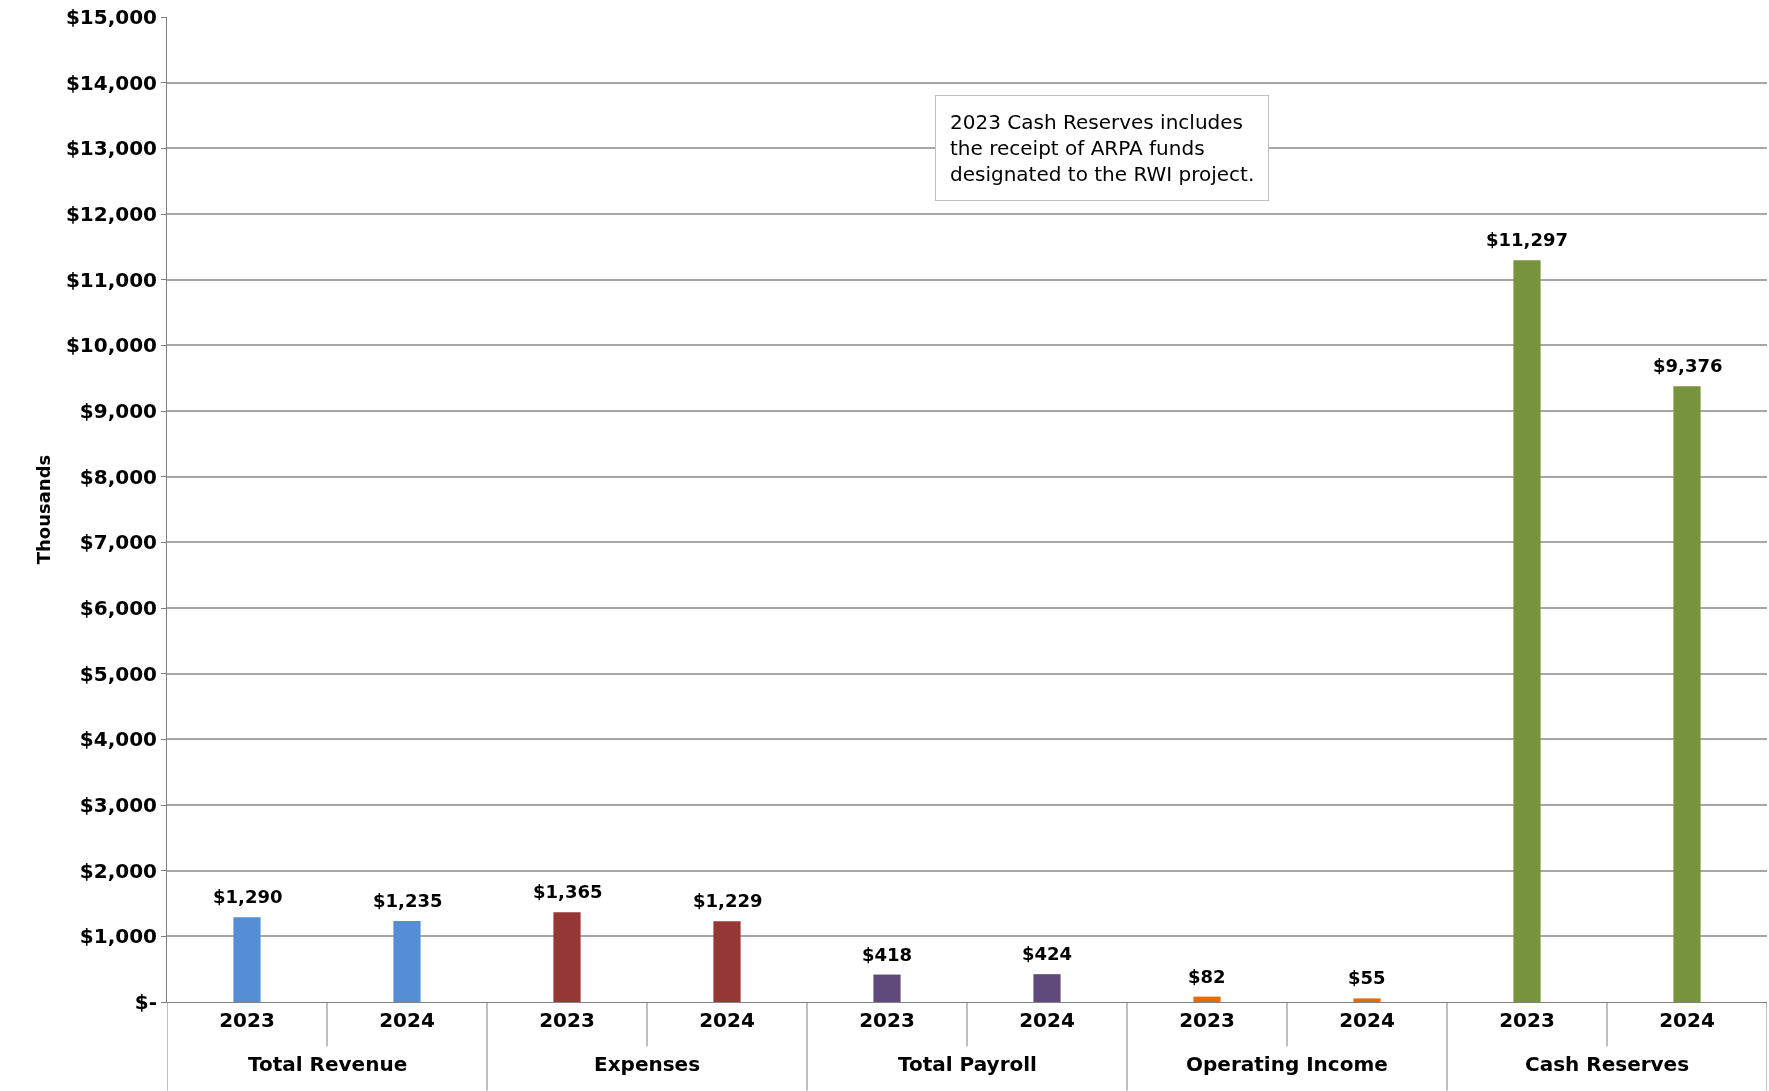  What do you see at coordinates (568, 891) in the screenshot?
I see `data-label: $1,365` at bounding box center [568, 891].